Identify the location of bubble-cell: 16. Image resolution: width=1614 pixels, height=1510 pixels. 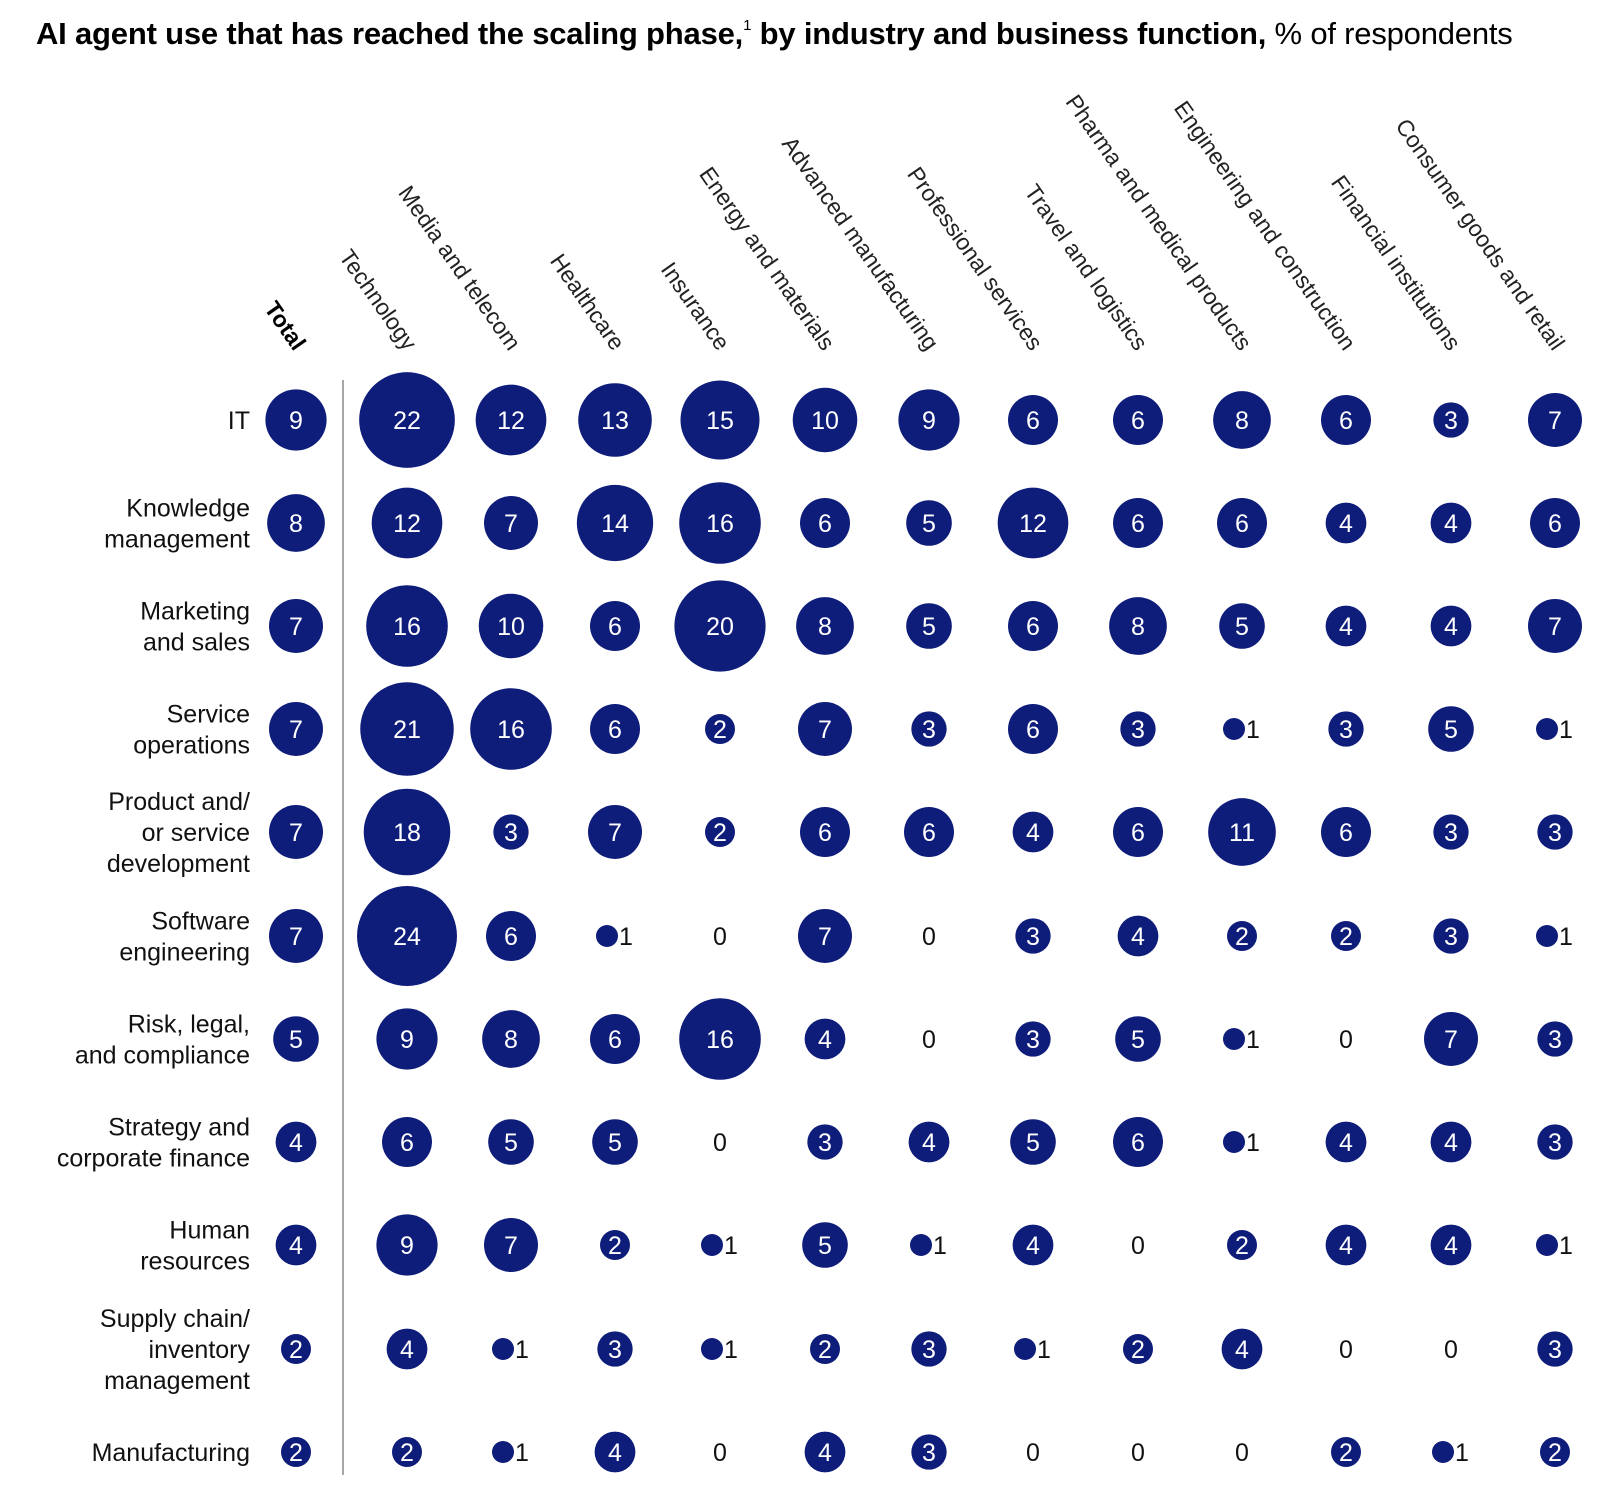
(720, 523).